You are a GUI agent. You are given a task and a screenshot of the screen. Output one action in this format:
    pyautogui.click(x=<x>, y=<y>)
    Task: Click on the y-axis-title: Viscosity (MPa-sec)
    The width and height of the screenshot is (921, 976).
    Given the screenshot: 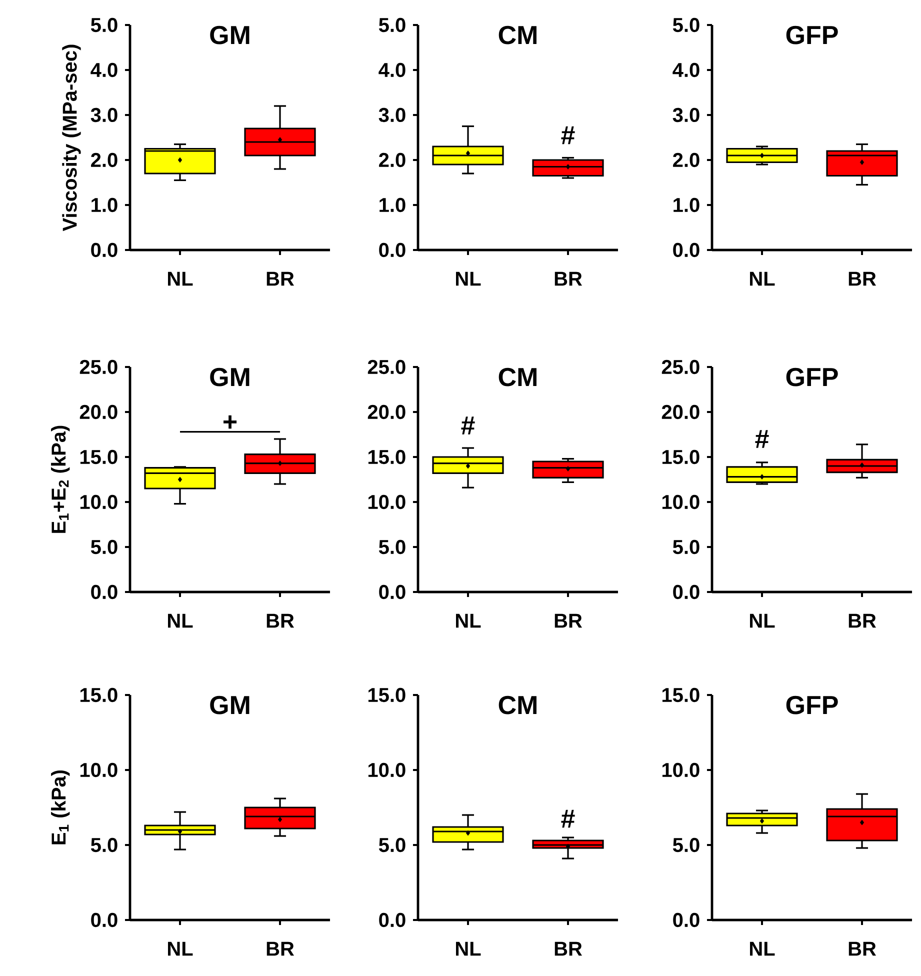 What is the action you would take?
    pyautogui.click(x=71, y=138)
    